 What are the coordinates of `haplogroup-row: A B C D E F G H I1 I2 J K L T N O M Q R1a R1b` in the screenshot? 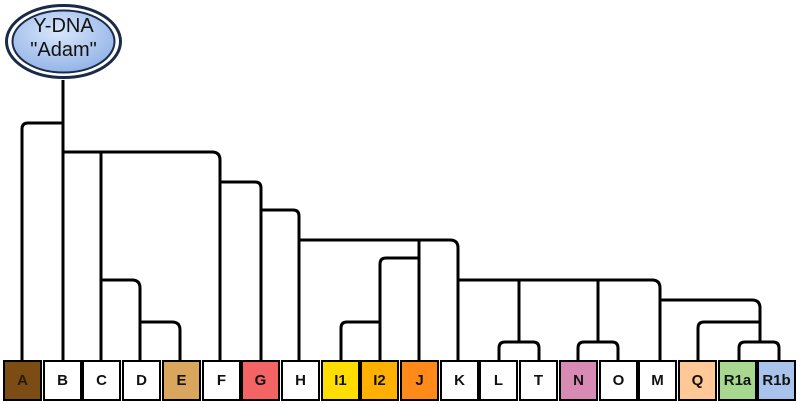 It's located at (401, 380).